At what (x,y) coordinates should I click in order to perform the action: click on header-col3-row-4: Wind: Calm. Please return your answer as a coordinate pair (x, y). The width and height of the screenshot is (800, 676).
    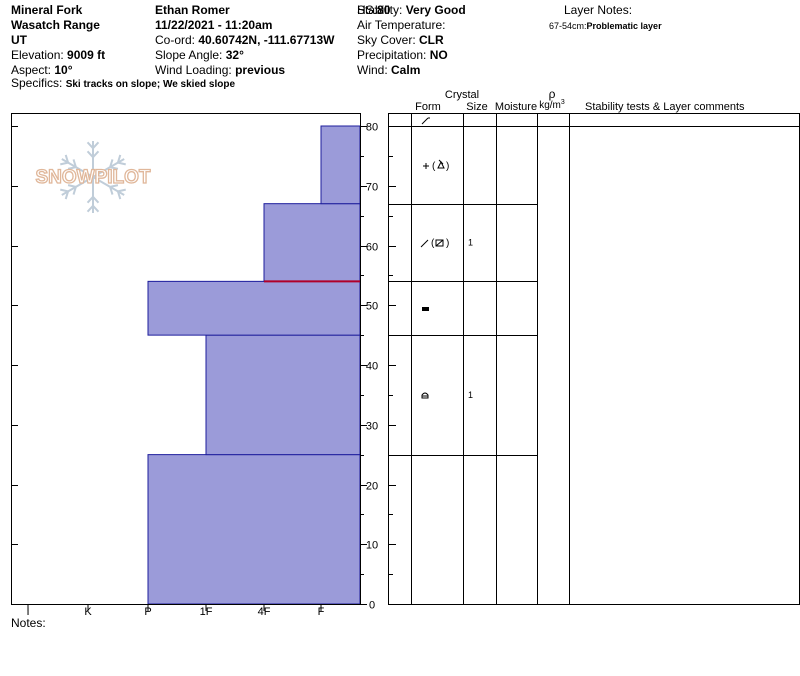
    Looking at the image, I should click on (388, 70).